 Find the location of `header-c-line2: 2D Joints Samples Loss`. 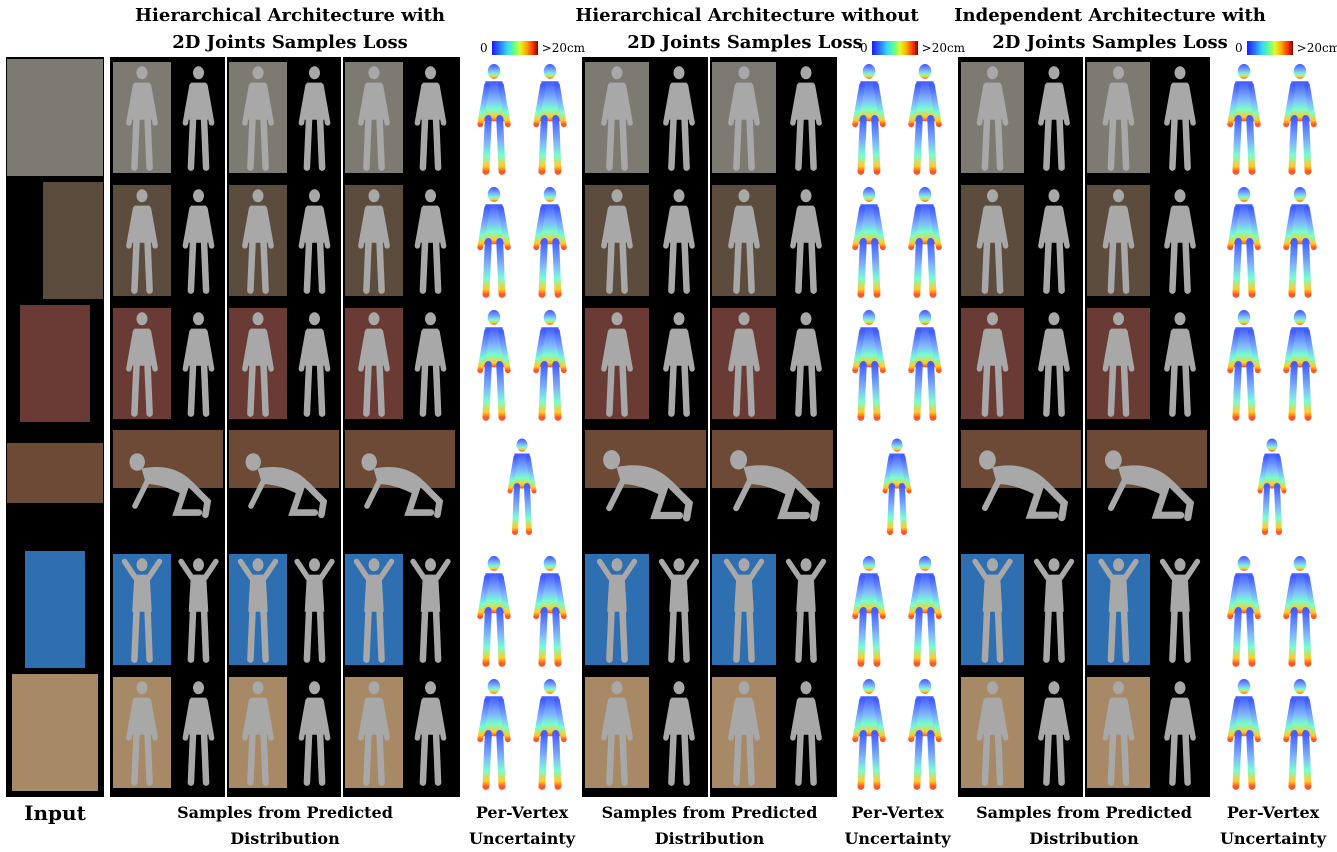

header-c-line2: 2D Joints Samples Loss is located at coordinates (1110, 42).